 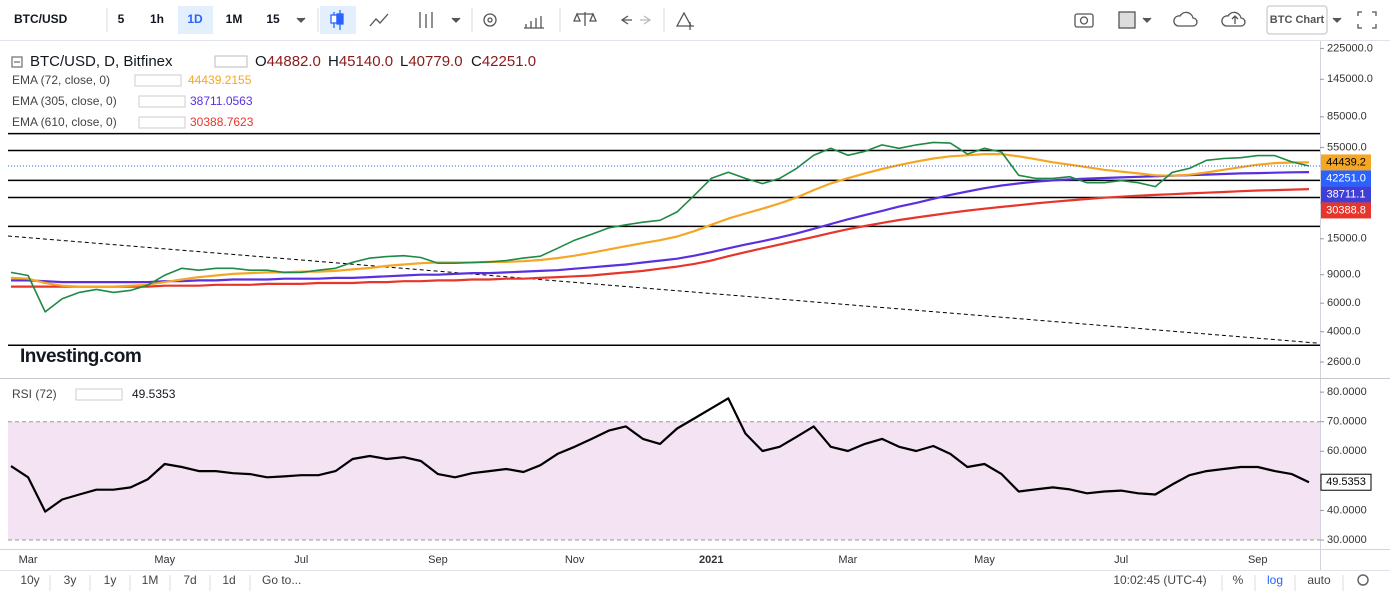 What do you see at coordinates (70, 580) in the screenshot?
I see `range-button: 3y` at bounding box center [70, 580].